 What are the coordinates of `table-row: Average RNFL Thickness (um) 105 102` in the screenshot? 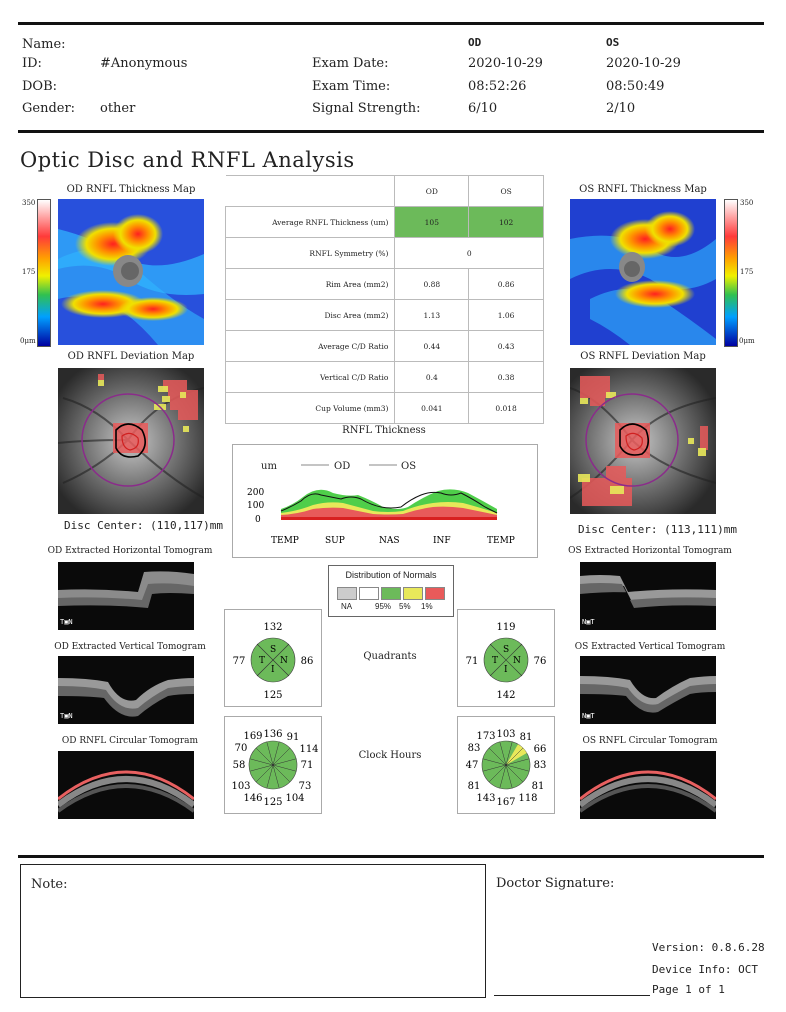 It's located at (384, 222).